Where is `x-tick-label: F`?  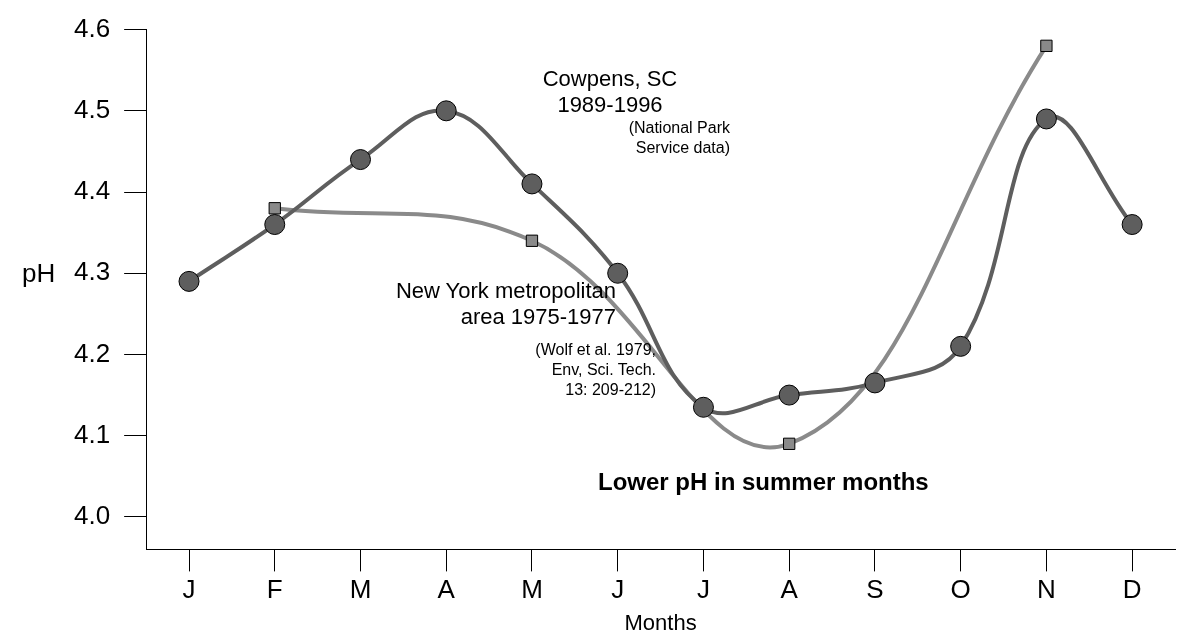
x-tick-label: F is located at coordinates (274, 589).